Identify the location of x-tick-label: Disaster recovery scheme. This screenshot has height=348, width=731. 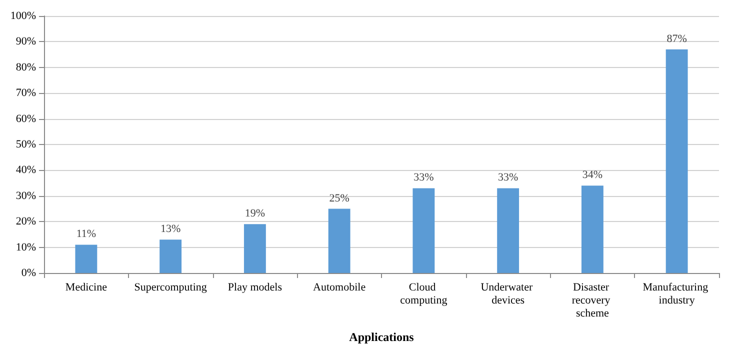
(593, 301).